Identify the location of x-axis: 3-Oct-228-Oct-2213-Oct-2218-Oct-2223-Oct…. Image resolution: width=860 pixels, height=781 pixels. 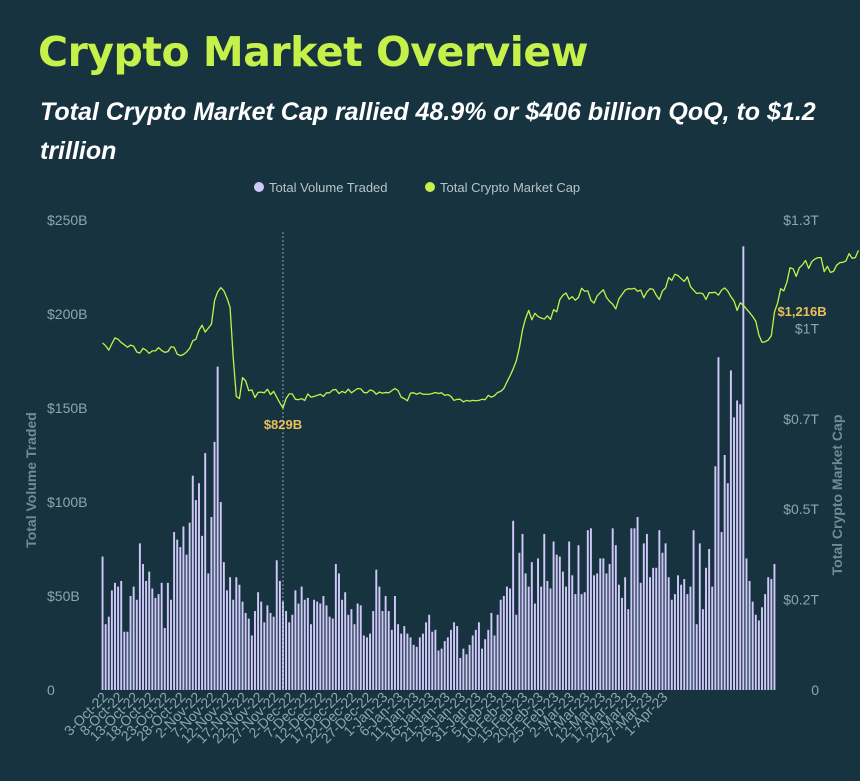
(366, 718).